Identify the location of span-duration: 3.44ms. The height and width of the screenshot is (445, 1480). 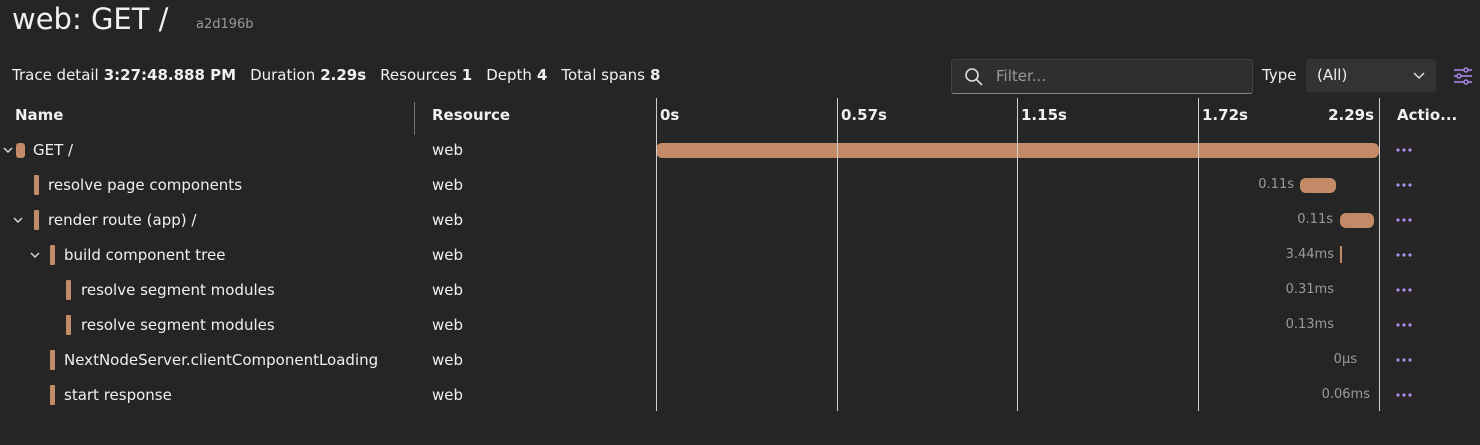
(1309, 254).